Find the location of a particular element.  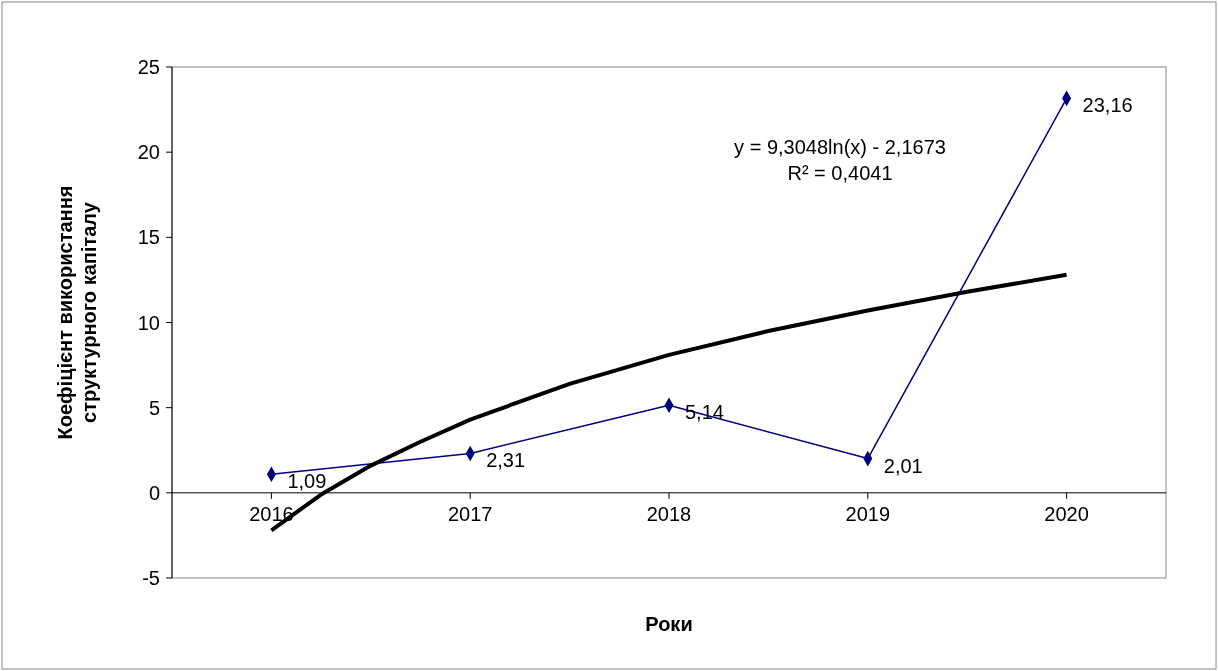

y-tick-label: 5 is located at coordinates (154, 407).